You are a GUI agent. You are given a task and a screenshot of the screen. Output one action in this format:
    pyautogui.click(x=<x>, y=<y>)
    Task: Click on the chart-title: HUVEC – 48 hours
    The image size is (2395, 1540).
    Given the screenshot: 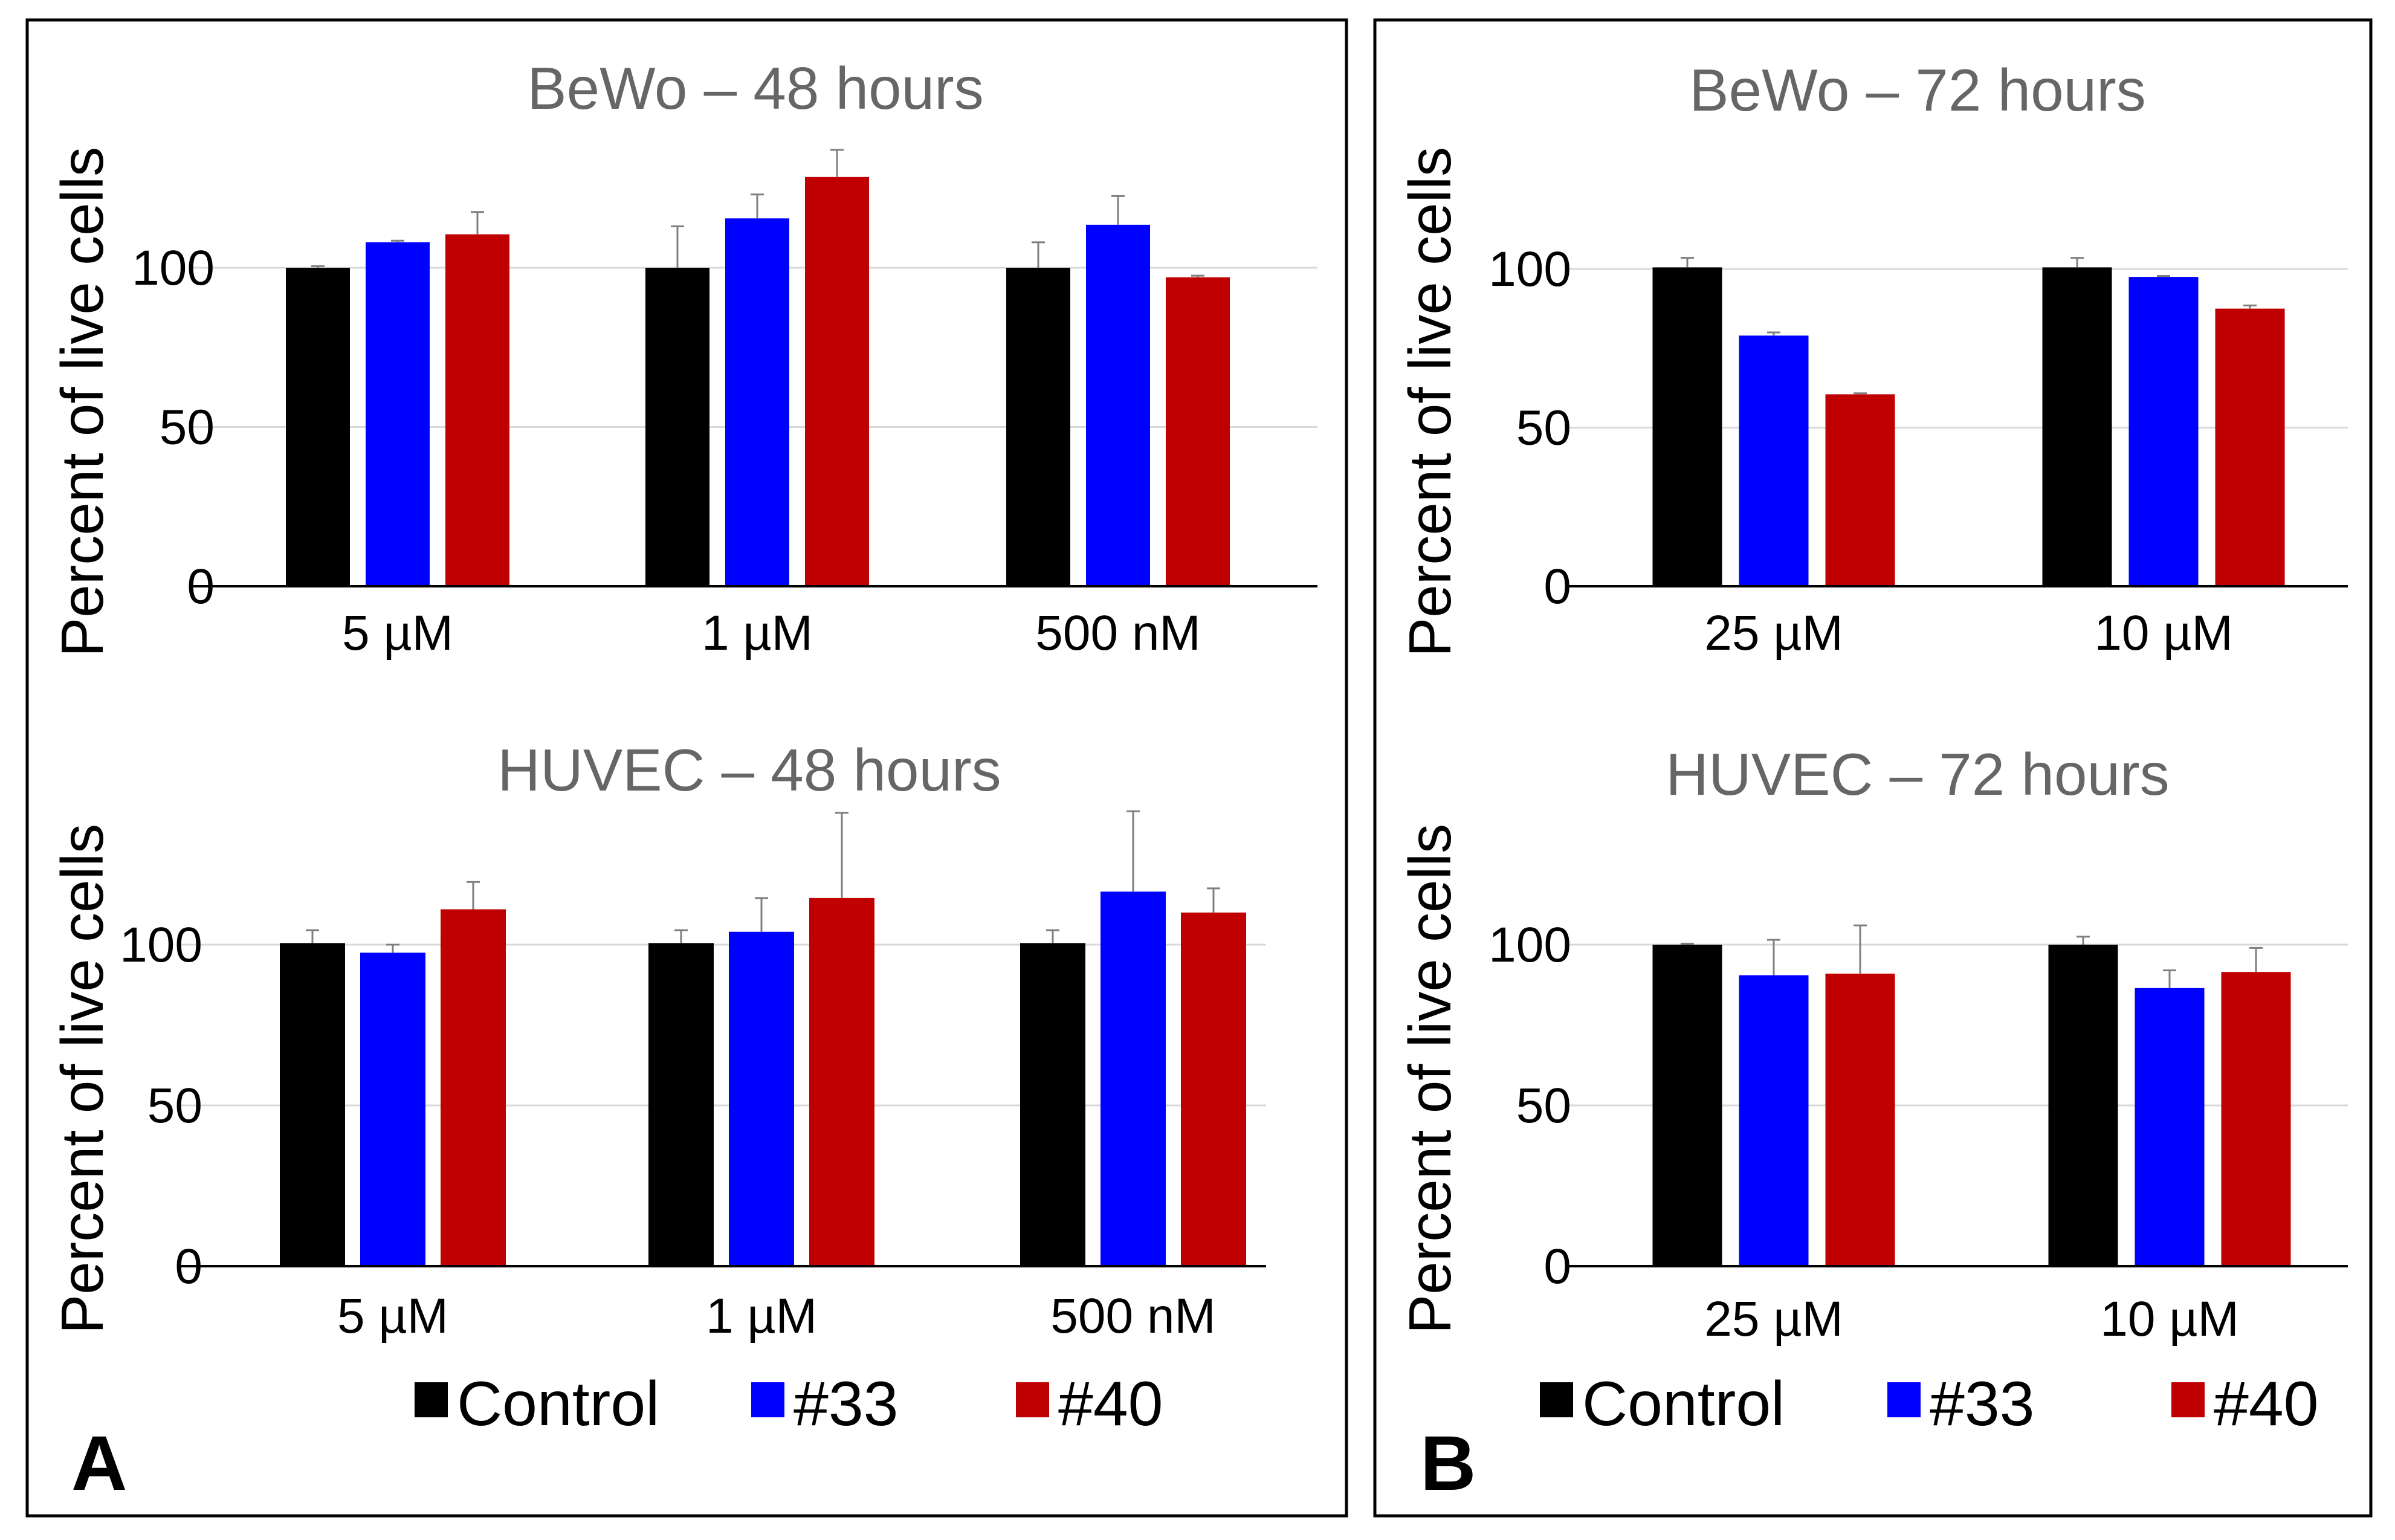 What is the action you would take?
    pyautogui.click(x=749, y=770)
    